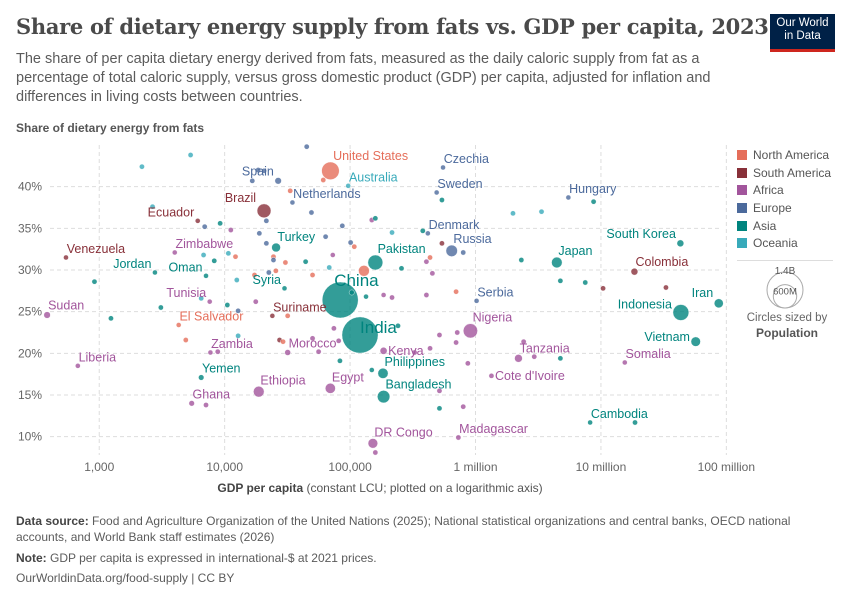 The image size is (850, 600). What do you see at coordinates (240, 198) in the screenshot?
I see `point-label: Brazil` at bounding box center [240, 198].